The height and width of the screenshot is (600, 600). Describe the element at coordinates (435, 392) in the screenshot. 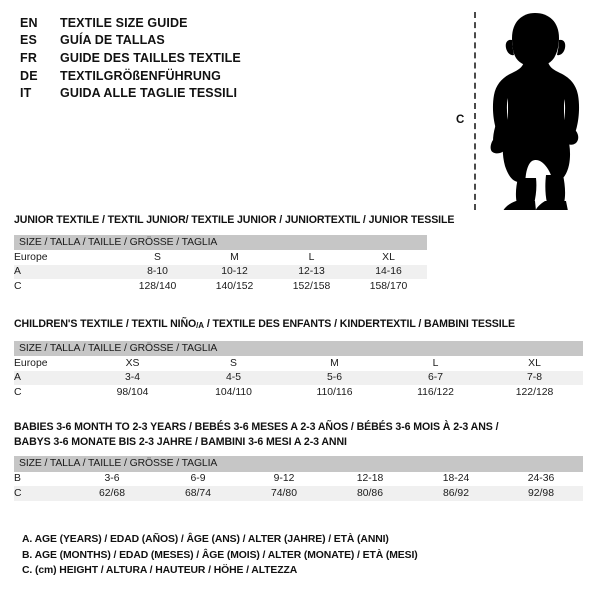

I see `cell-value: 116/122` at that location.